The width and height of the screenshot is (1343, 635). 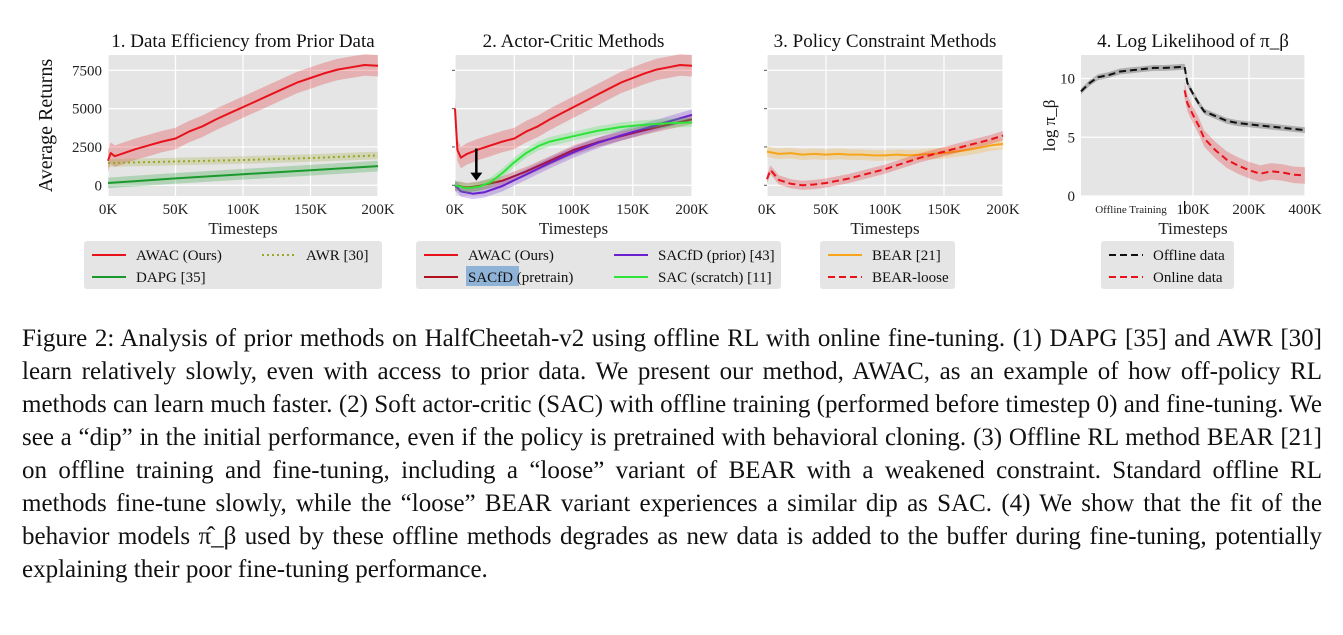 I want to click on legend-label: Online data, so click(x=1188, y=278).